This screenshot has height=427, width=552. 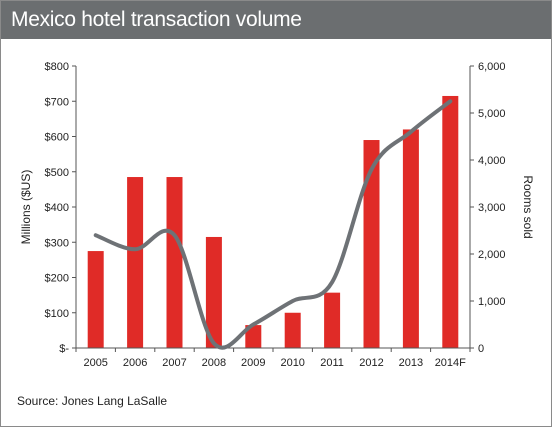 I want to click on y2-tick-label: 5,000, so click(x=492, y=114).